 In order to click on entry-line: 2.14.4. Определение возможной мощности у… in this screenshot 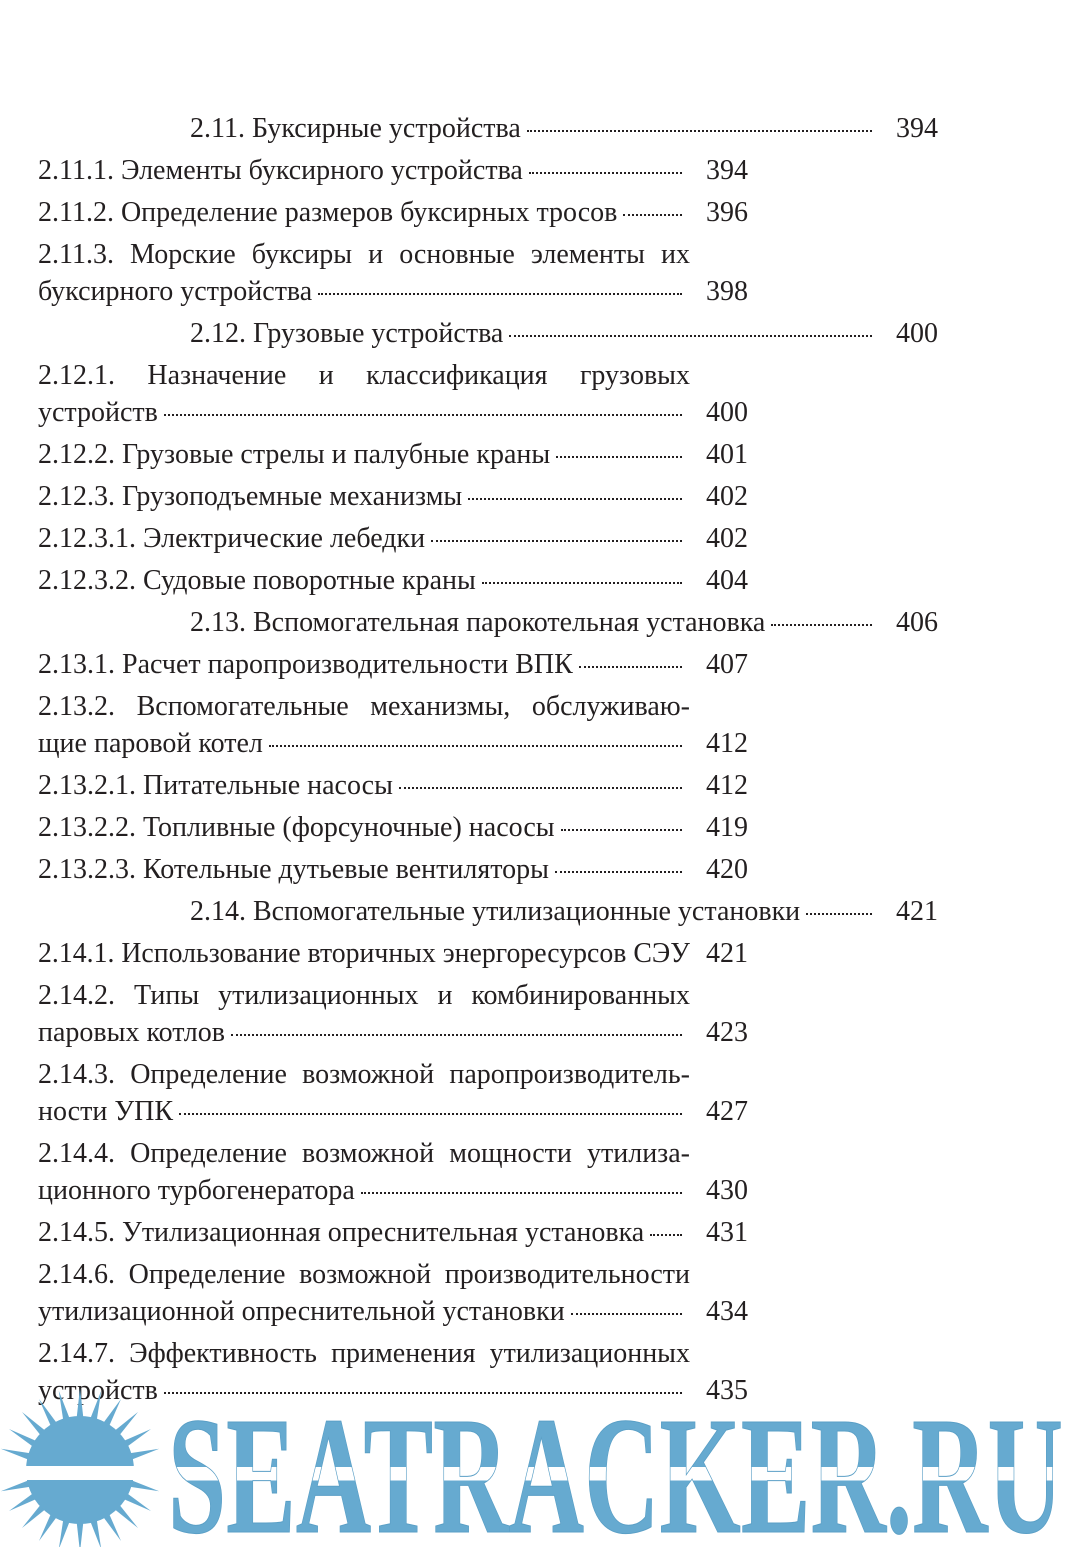, I will do `click(364, 1153)`.